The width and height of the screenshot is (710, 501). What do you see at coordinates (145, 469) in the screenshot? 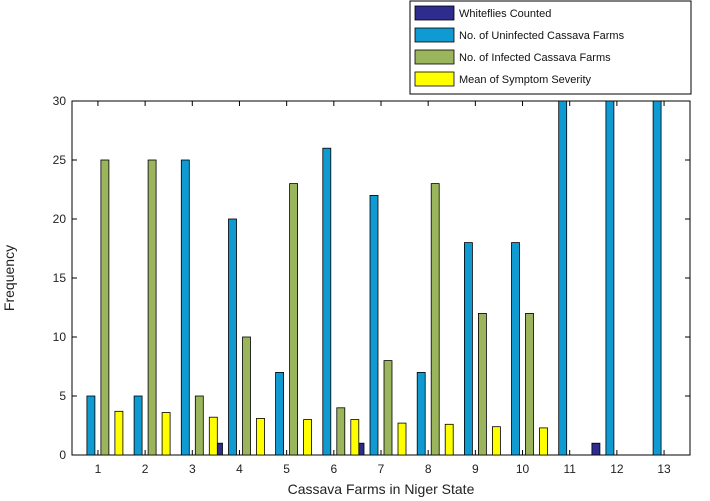
I see `x-tick-label: 2` at bounding box center [145, 469].